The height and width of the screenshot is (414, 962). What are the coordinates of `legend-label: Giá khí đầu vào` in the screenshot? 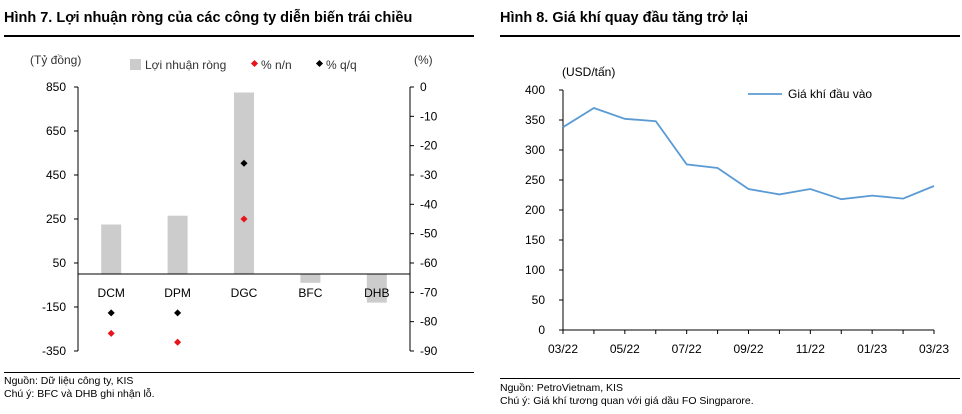 It's located at (830, 94).